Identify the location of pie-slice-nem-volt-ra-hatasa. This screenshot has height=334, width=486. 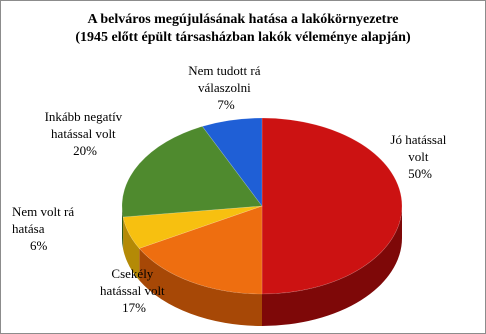
(192, 227).